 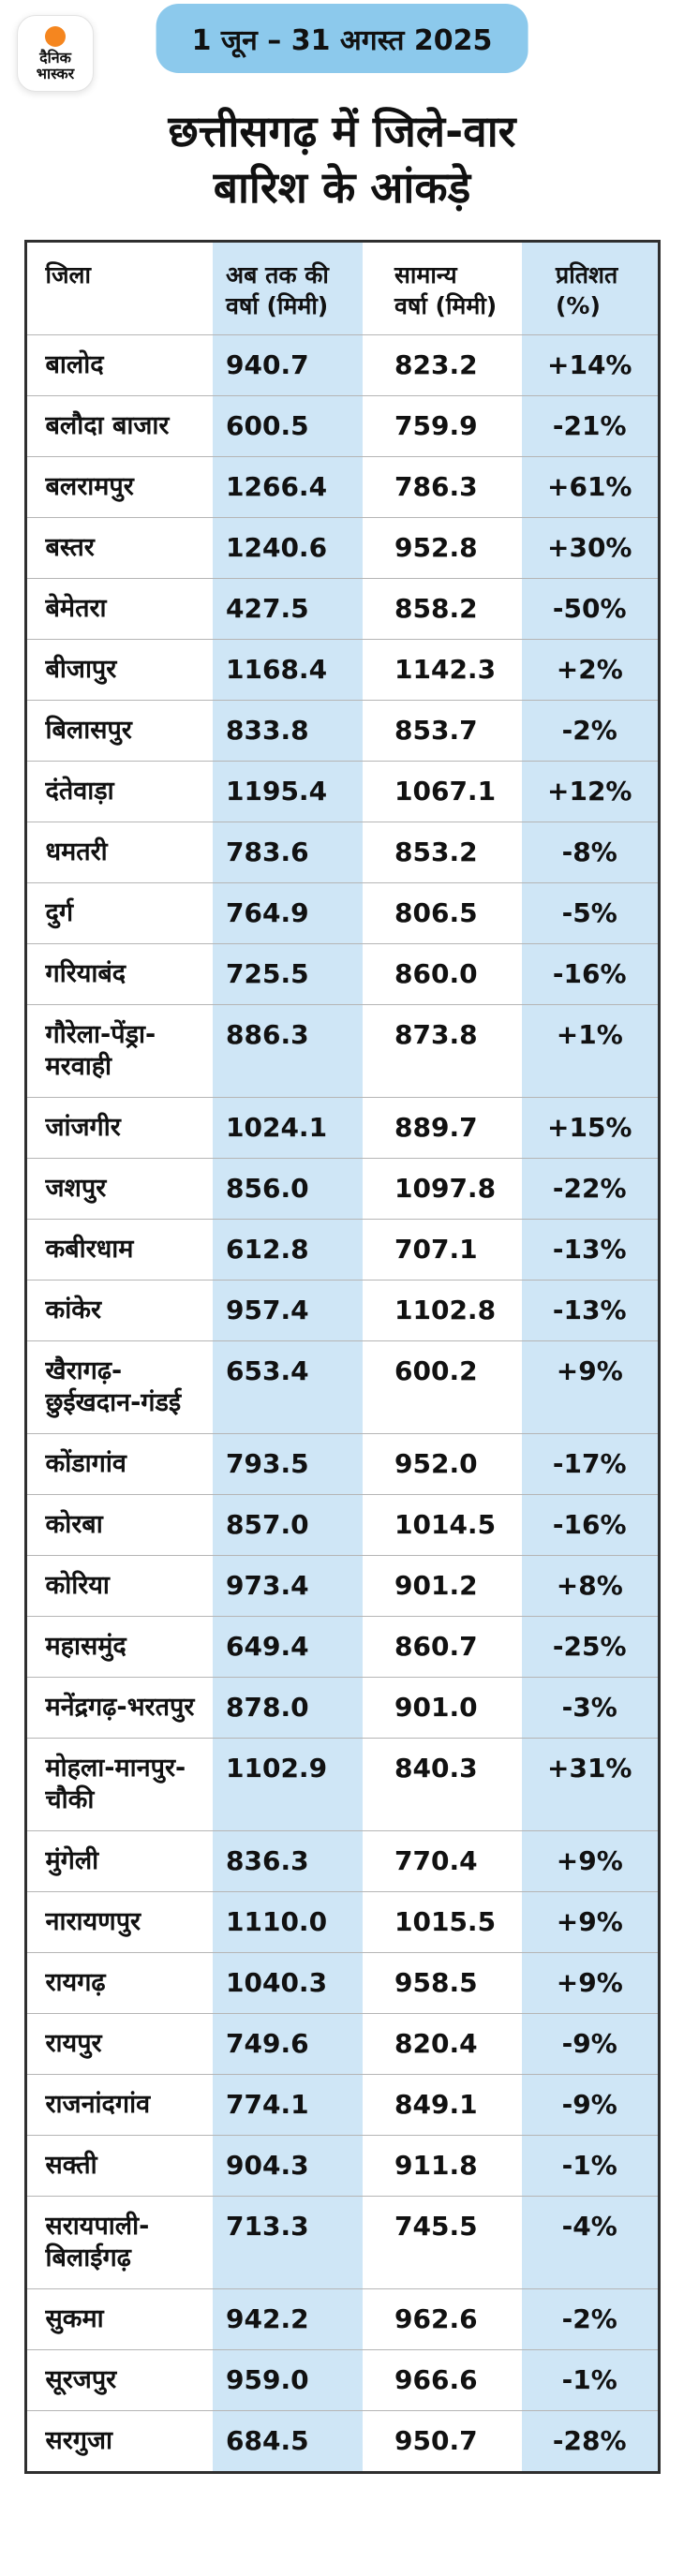 What do you see at coordinates (436, 1464) in the screenshot?
I see `normal-rainfall-cell: 952.0` at bounding box center [436, 1464].